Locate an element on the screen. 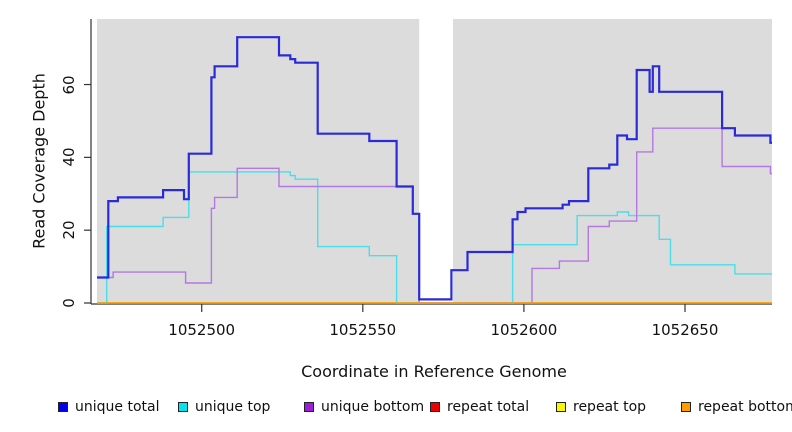 This screenshot has width=792, height=432. y-tick-label: 40 is located at coordinates (69, 157).